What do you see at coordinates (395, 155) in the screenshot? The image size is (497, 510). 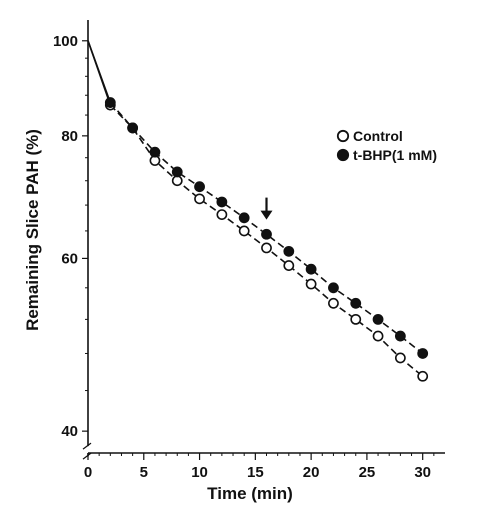 I see `legend-label: t-BHP(1 mM)` at bounding box center [395, 155].